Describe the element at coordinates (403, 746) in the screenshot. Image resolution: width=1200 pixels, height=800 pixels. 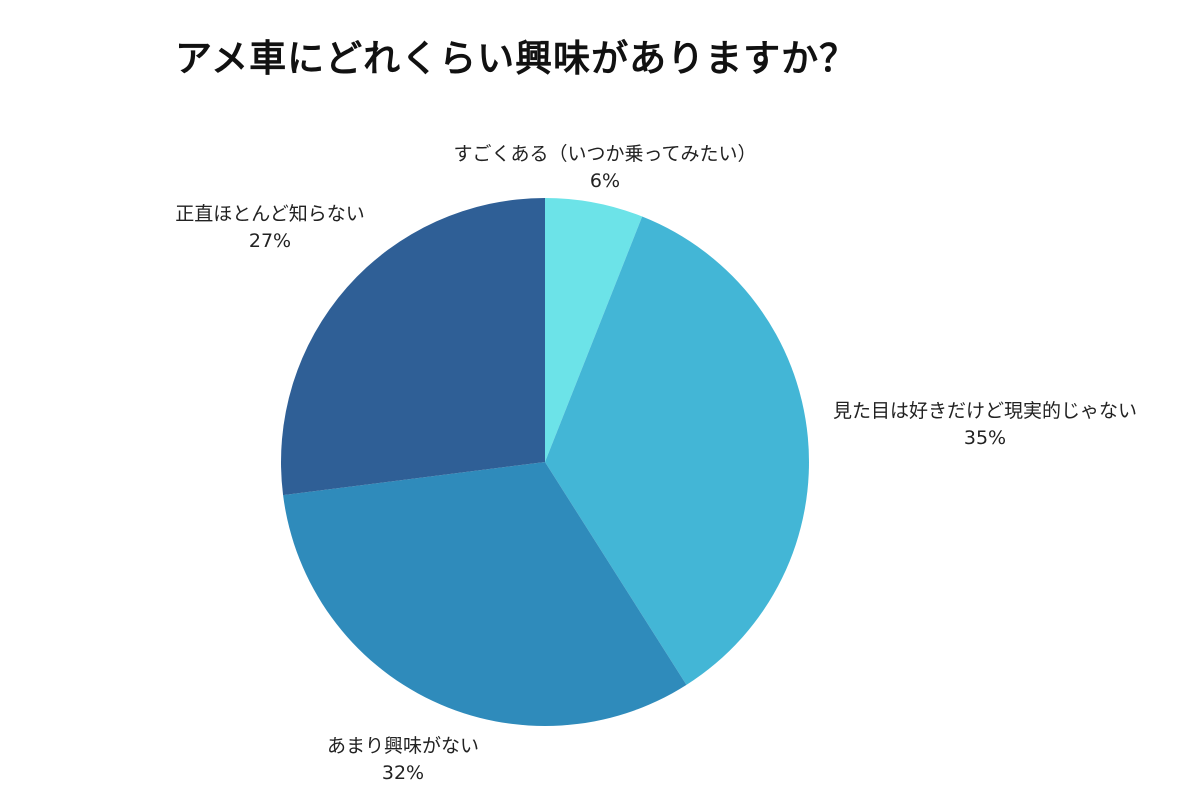
I see `slice-label-3: あまり興味がない` at that location.